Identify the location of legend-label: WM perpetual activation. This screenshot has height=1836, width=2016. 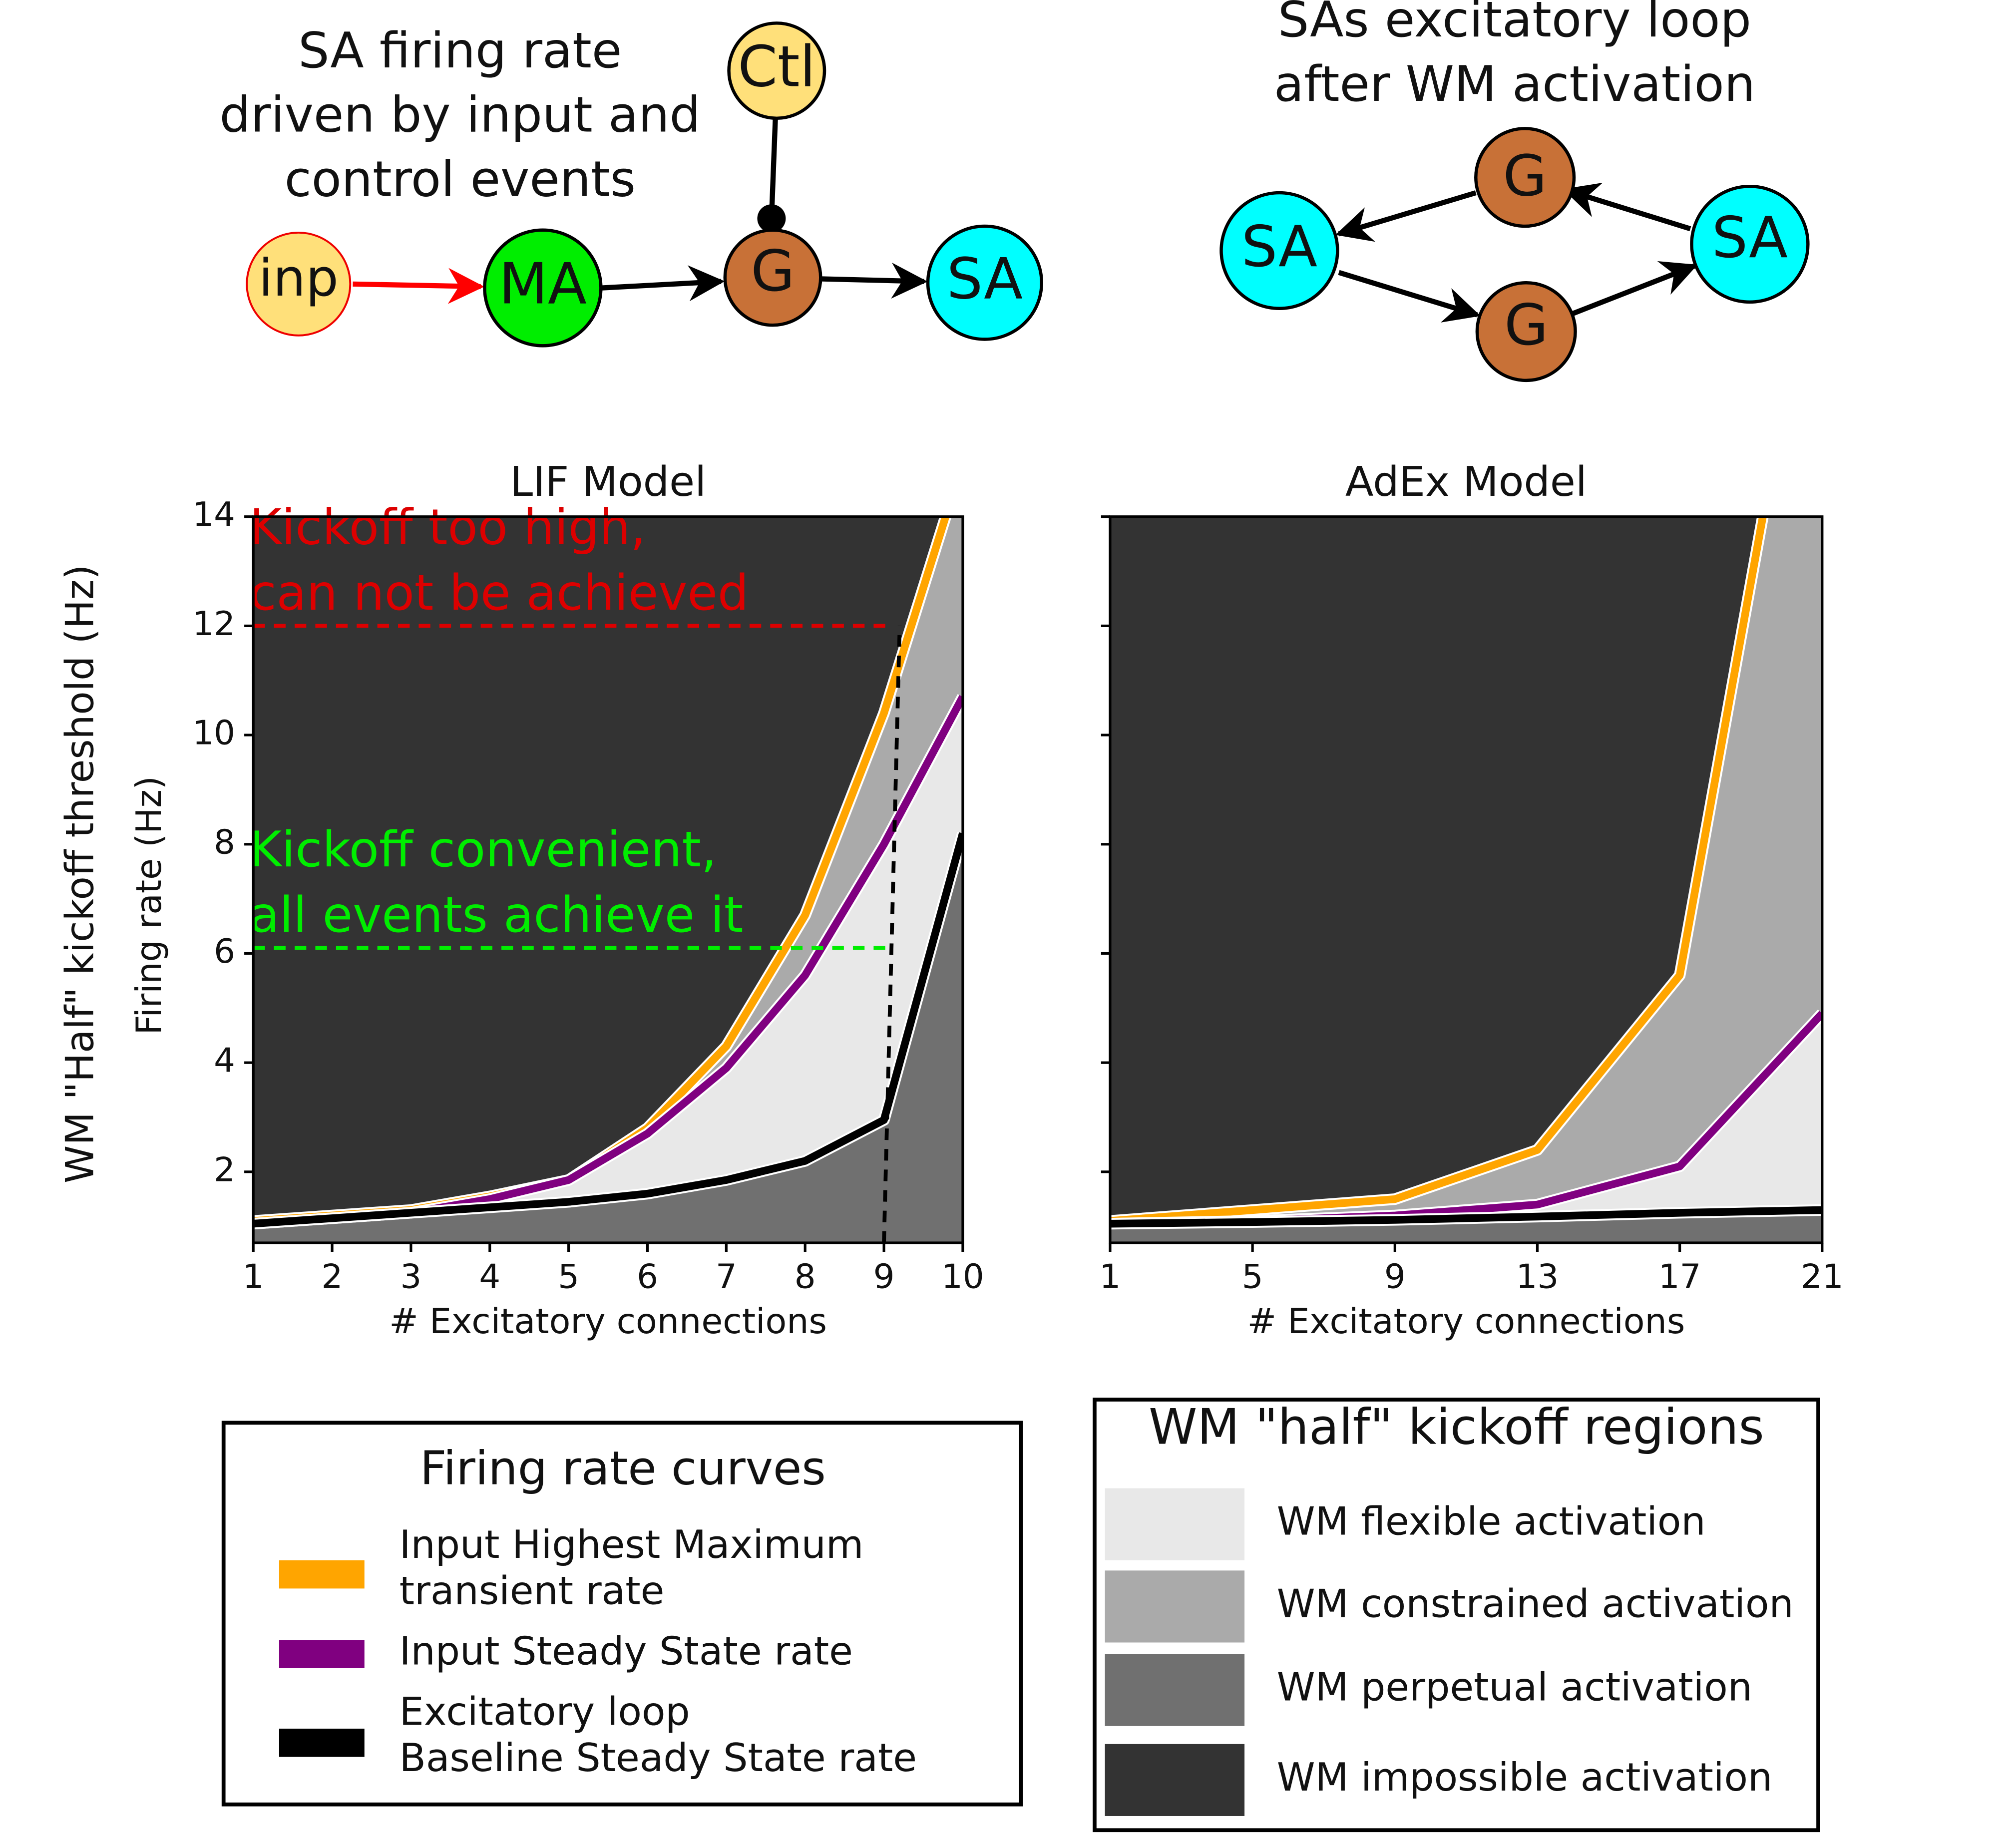
(1514, 1687).